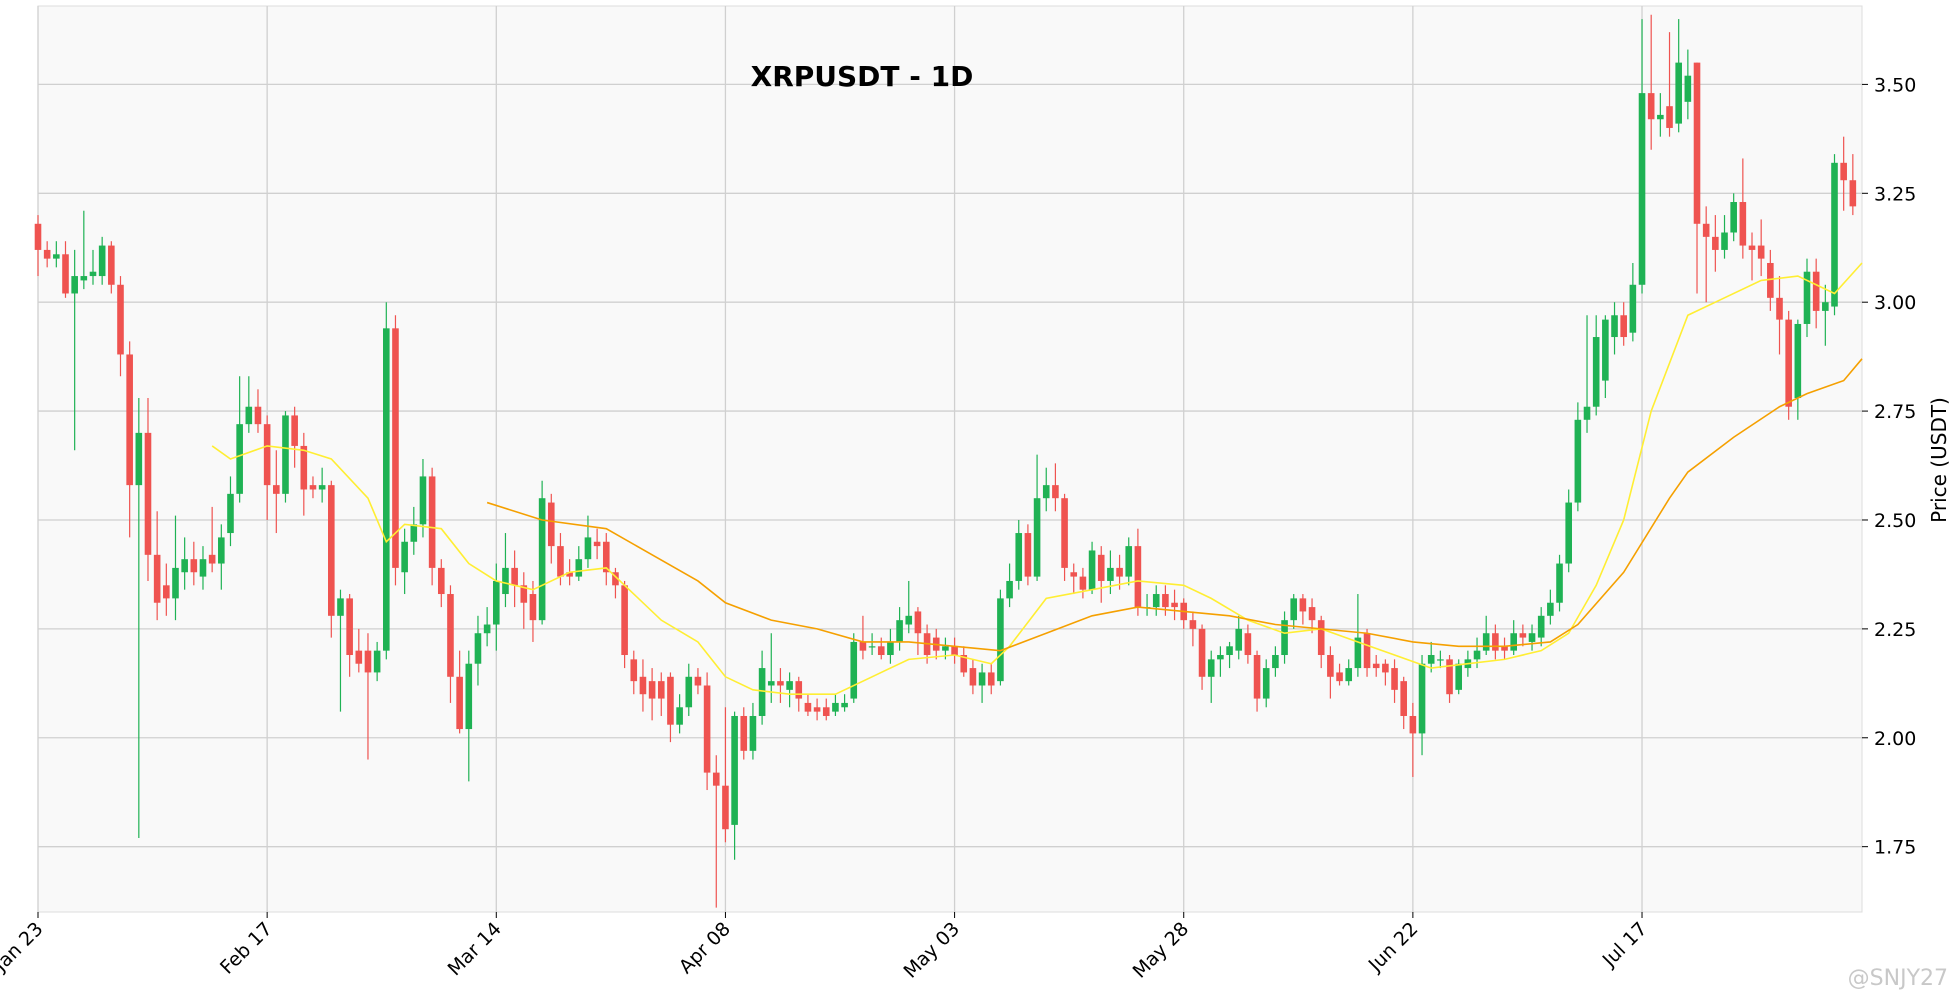  I want to click on x-tick-label: Feb 17, so click(246, 948).